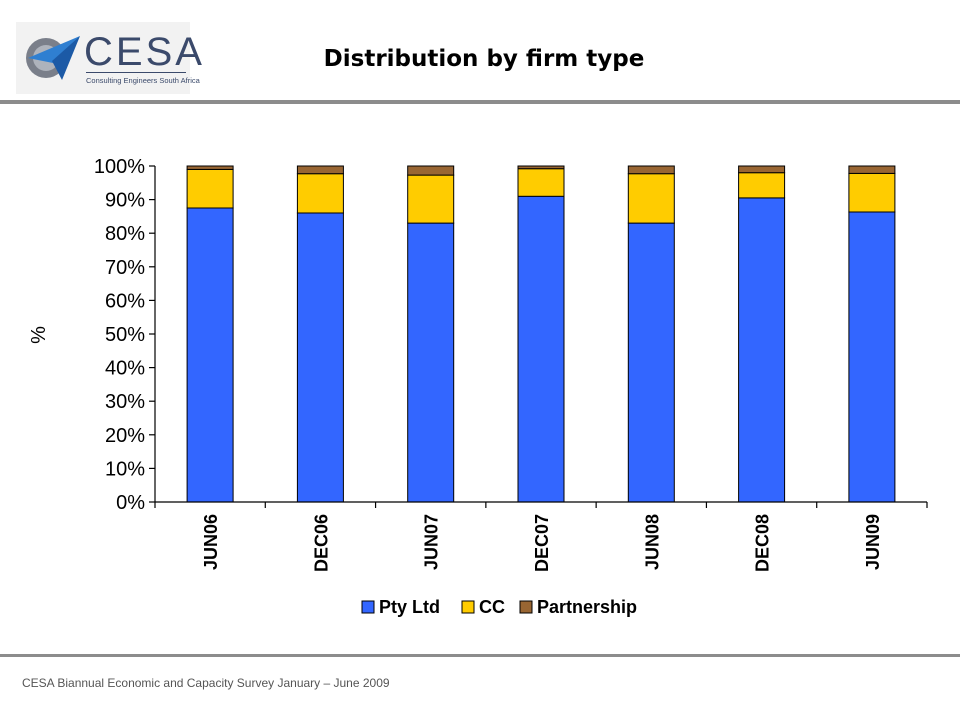 This screenshot has height=720, width=960. Describe the element at coordinates (480, 102) in the screenshot. I see `header-divider` at that location.